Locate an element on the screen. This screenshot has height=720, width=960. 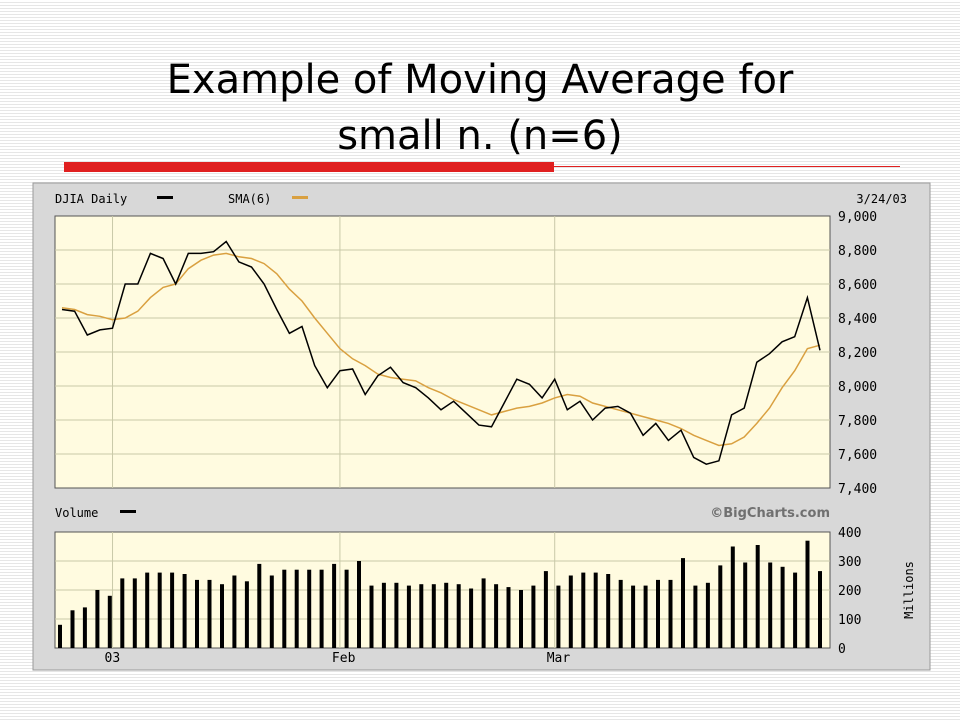
x-axis-labels: 03 Feb Mar is located at coordinates (338, 658).